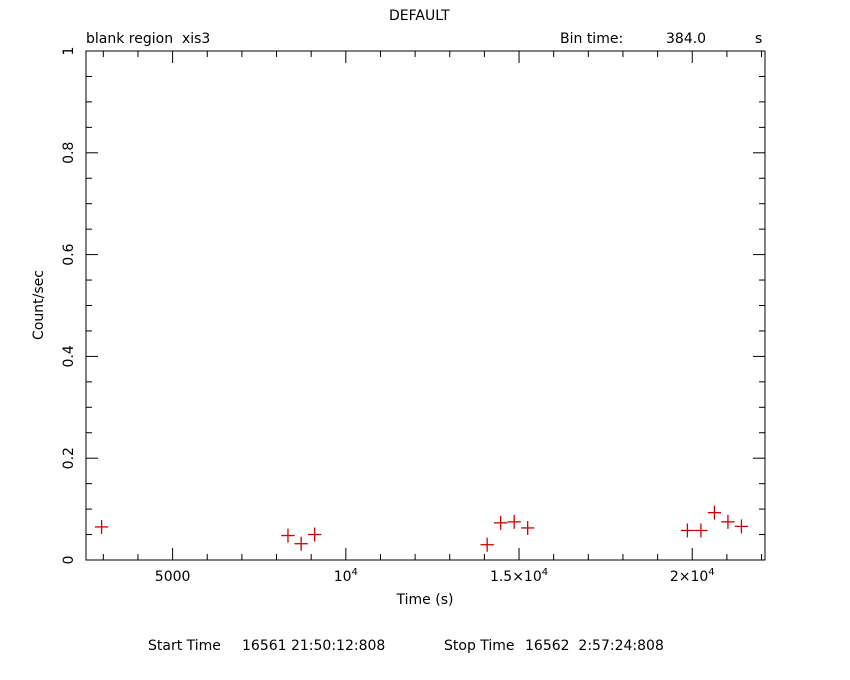 The width and height of the screenshot is (850, 680). What do you see at coordinates (592, 39) in the screenshot?
I see `bin-time-label: Bin time:` at bounding box center [592, 39].